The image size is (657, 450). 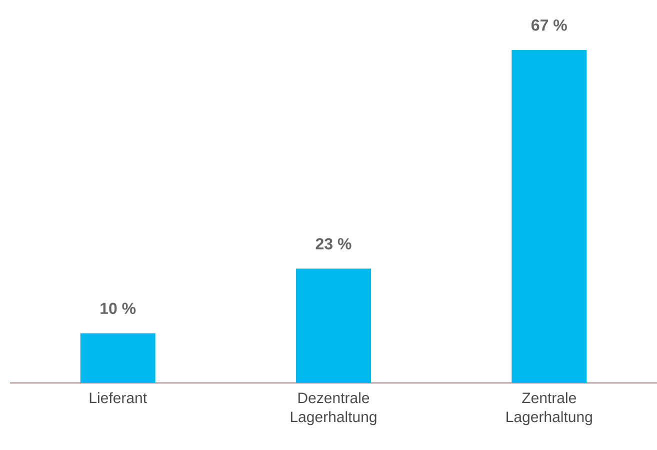 What do you see at coordinates (333, 409) in the screenshot?
I see `x-tick-label: Dezentrale Lagerhaltung` at bounding box center [333, 409].